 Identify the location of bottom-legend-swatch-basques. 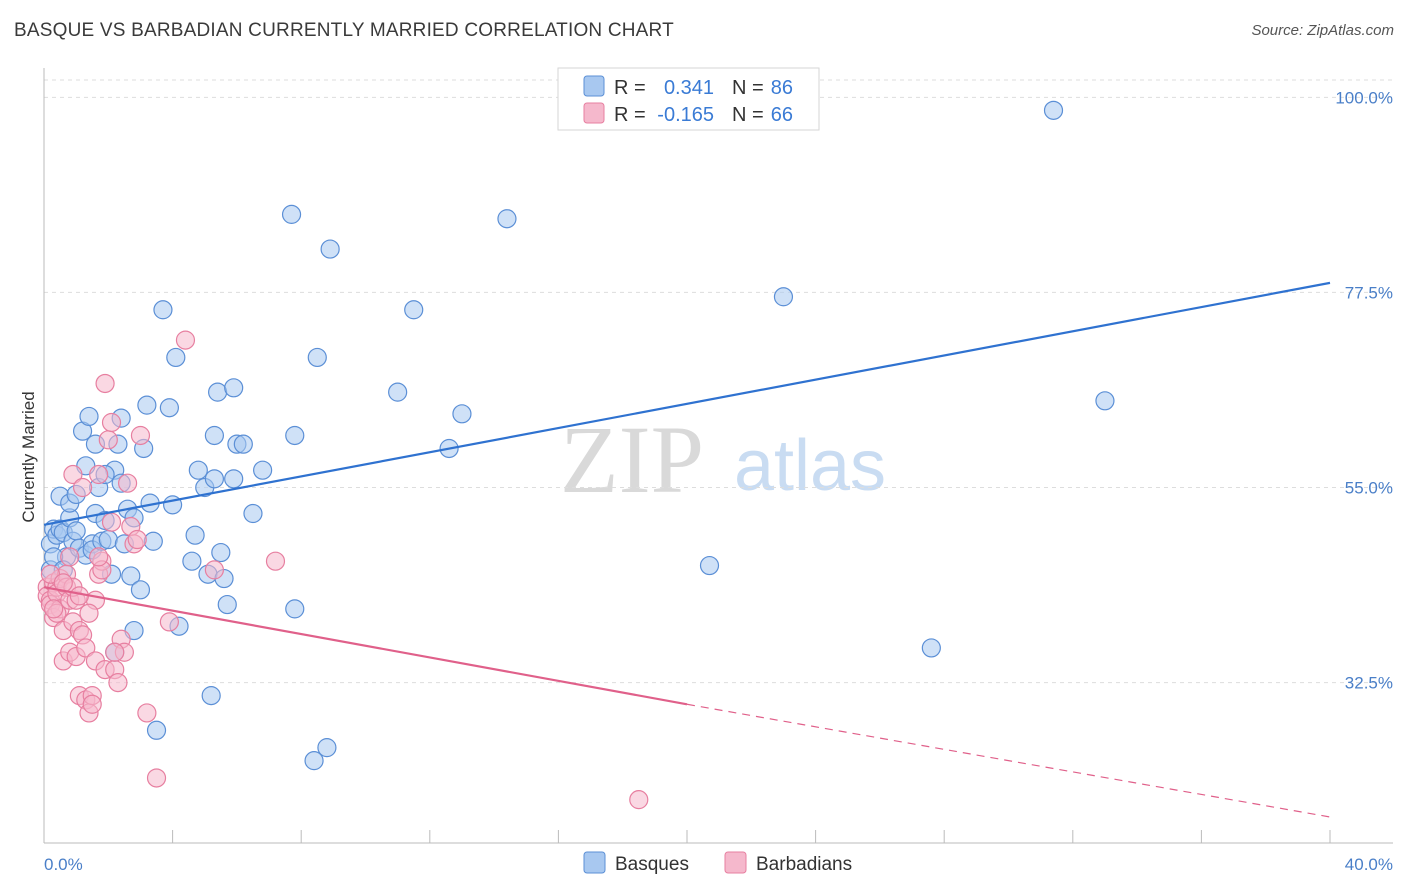
(594, 862).